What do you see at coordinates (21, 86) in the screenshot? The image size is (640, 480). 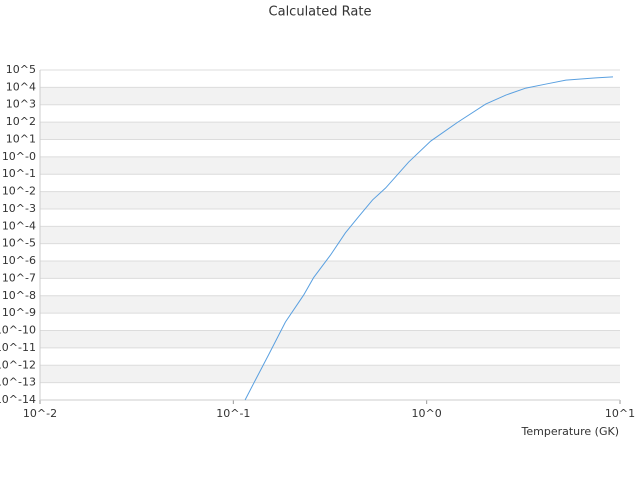 I see `y-tick-label: 10^4` at bounding box center [21, 86].